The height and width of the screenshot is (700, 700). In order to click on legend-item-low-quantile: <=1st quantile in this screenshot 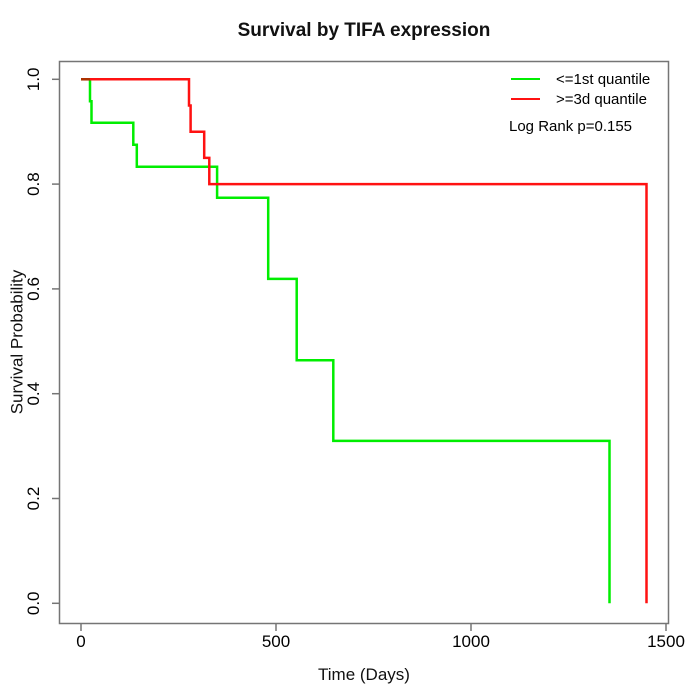, I will do `click(580, 79)`.